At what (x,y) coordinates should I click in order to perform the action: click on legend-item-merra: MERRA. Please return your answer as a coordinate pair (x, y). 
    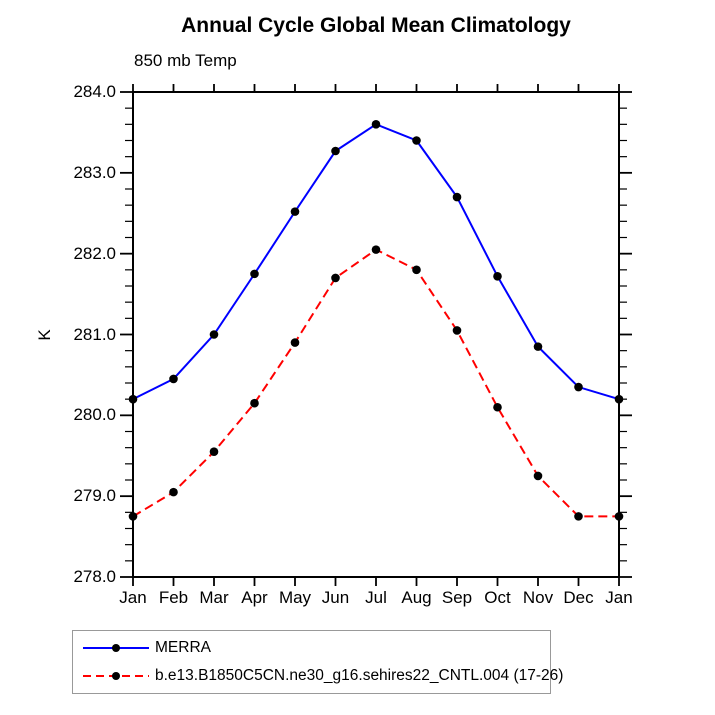
    Looking at the image, I should click on (315, 648).